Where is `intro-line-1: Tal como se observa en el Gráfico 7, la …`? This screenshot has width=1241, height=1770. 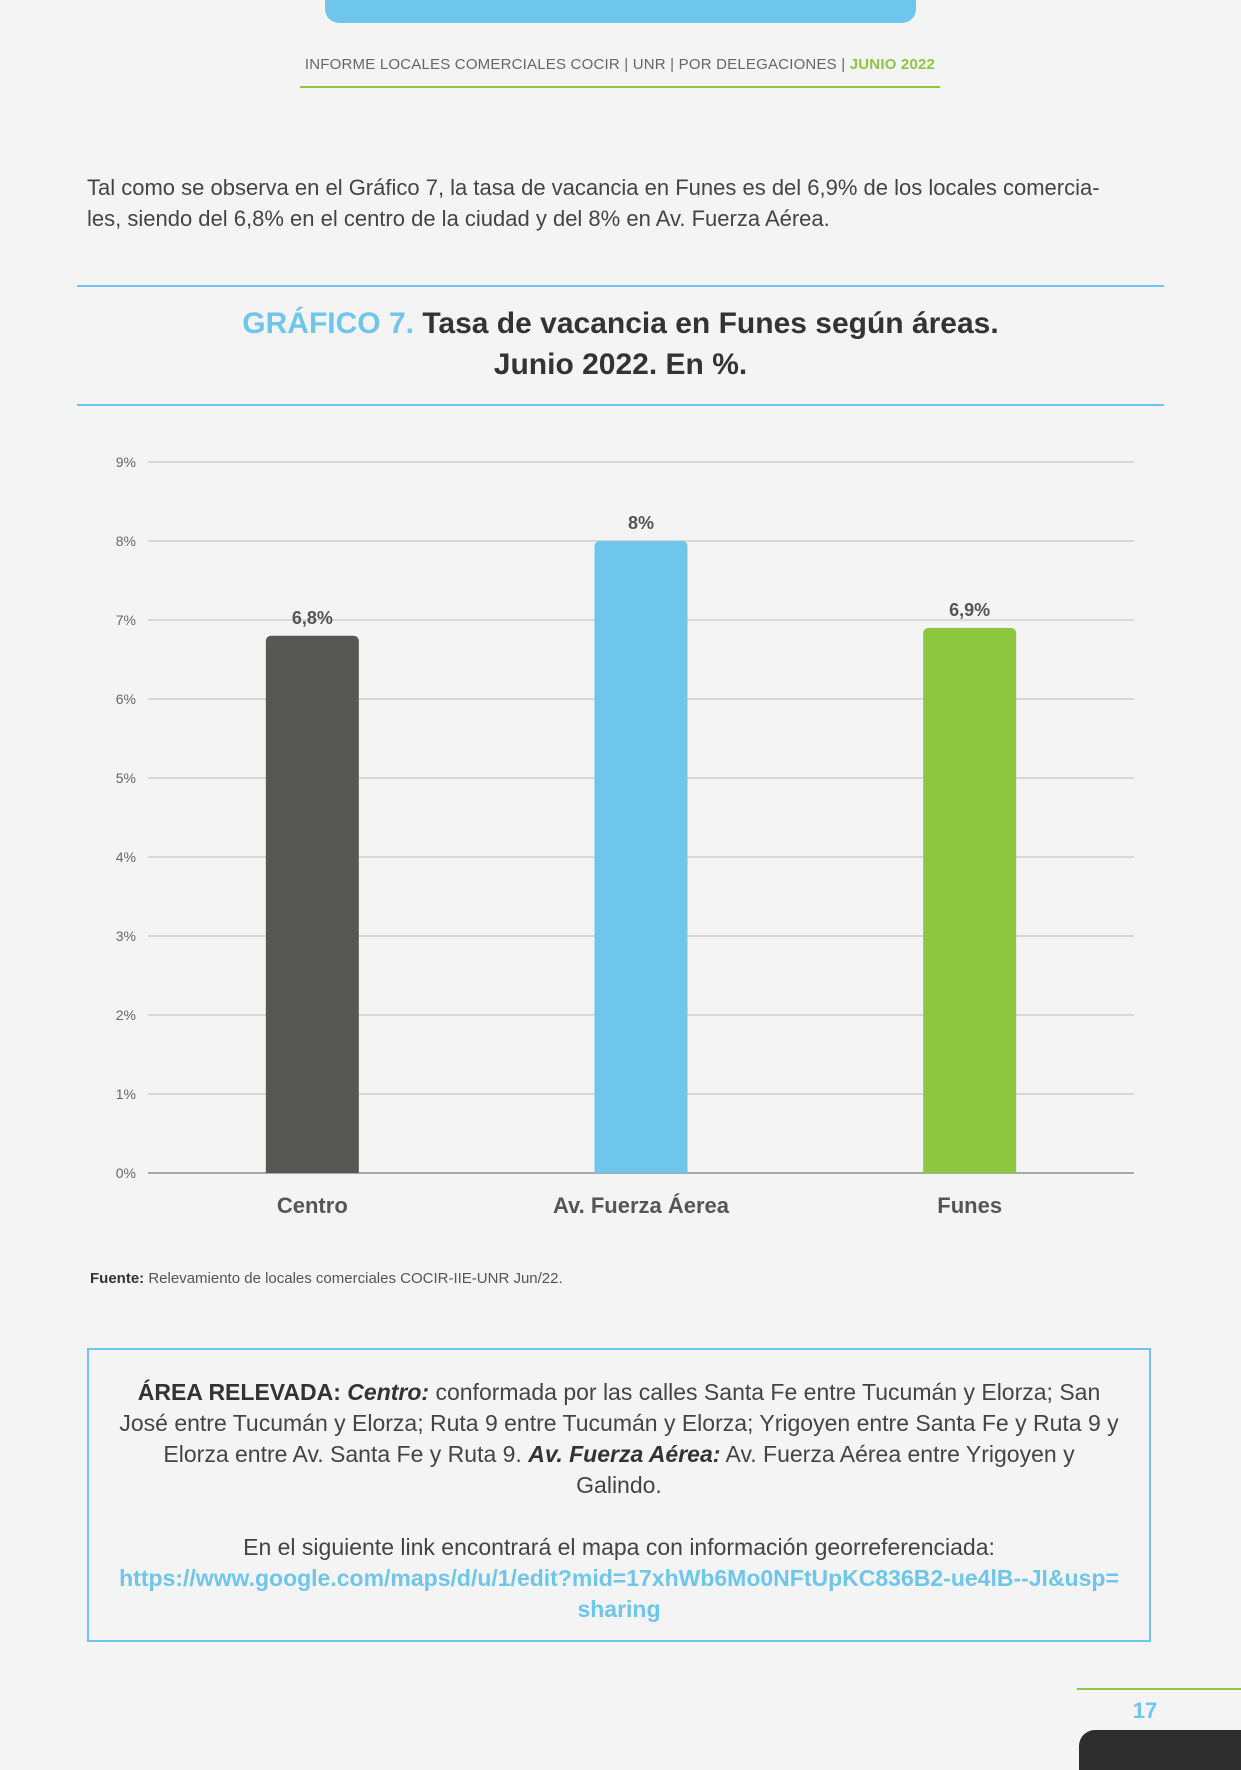 intro-line-1: Tal como se observa en el Gráfico 7, la … is located at coordinates (593, 187).